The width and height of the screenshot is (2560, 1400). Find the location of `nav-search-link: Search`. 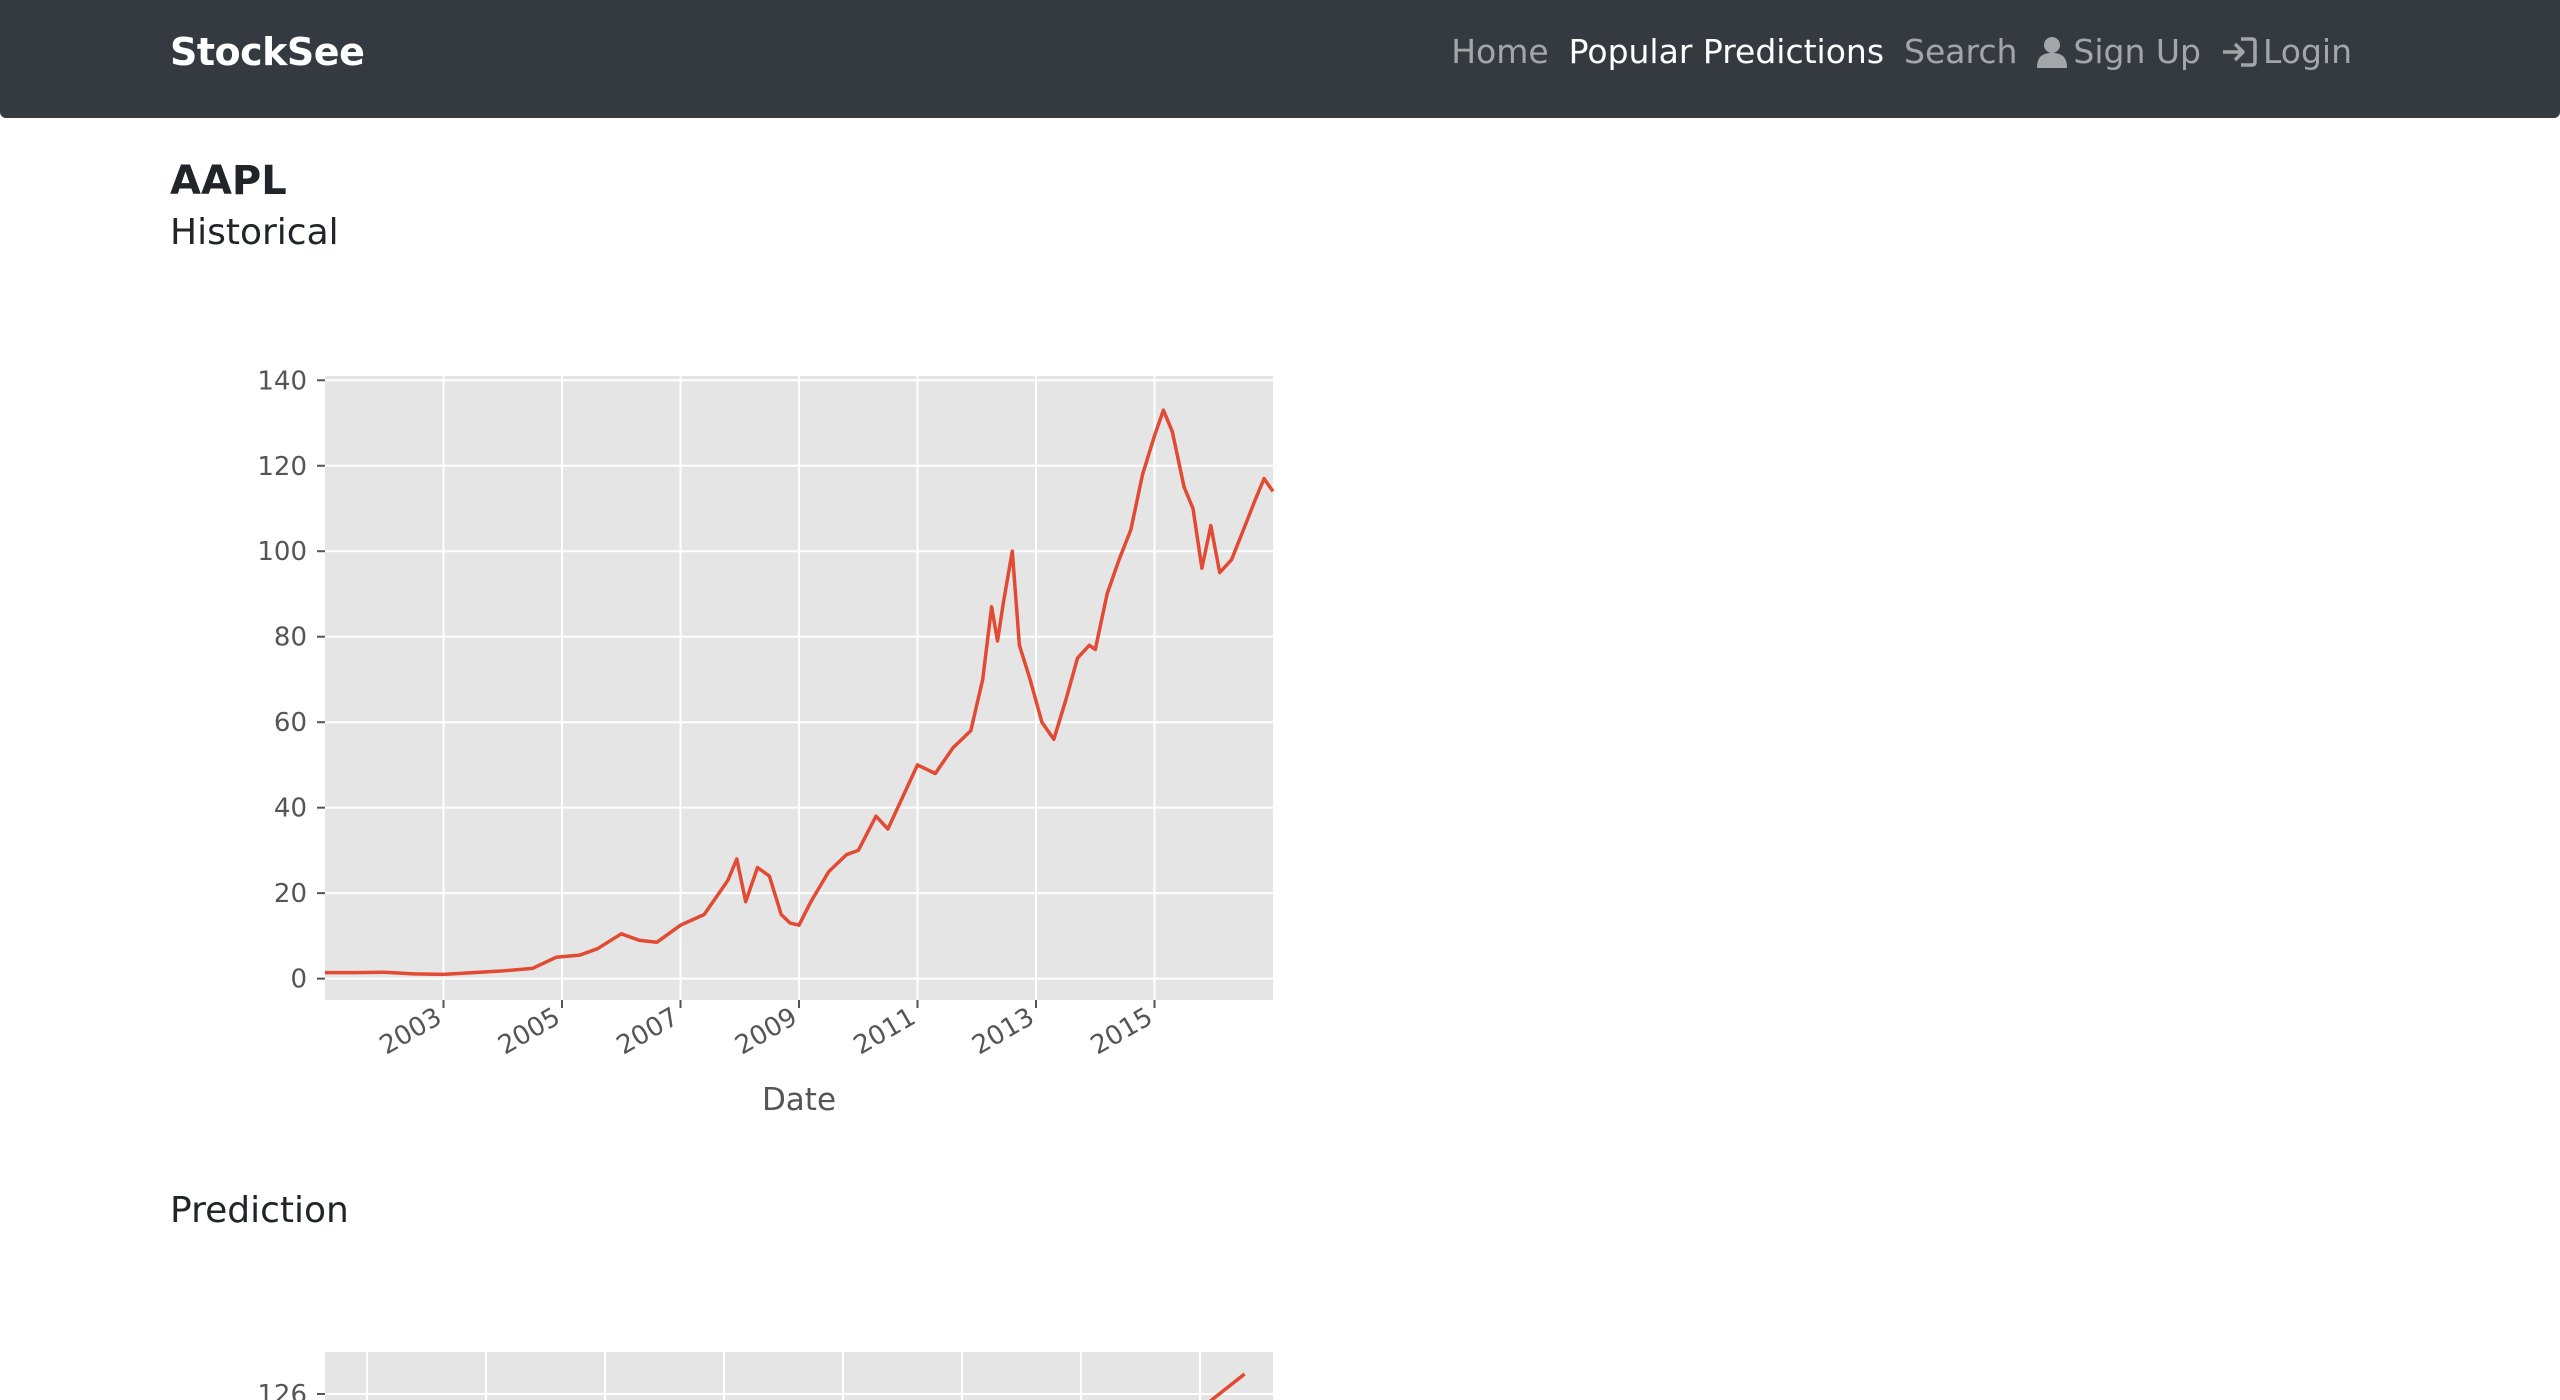

nav-search-link: Search is located at coordinates (1960, 51).